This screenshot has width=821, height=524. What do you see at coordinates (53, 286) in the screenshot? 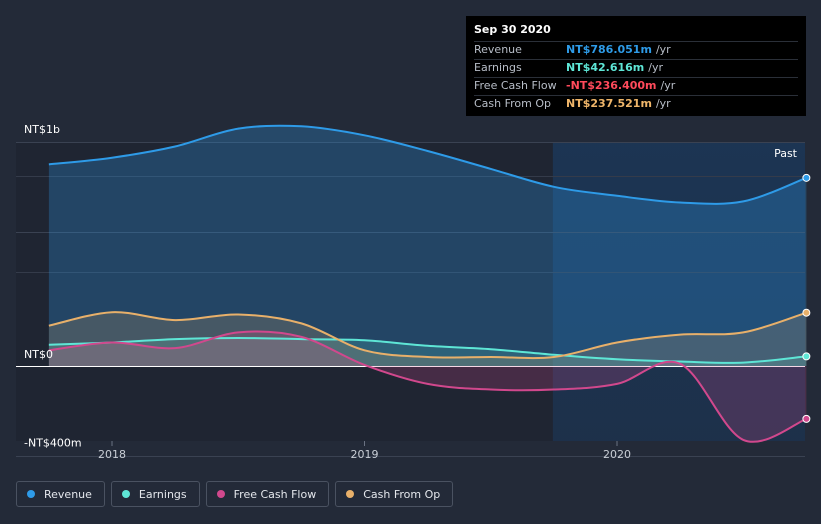
I see `y-axis-labels: NT$1b NT$0 -NT$400m` at bounding box center [53, 286].